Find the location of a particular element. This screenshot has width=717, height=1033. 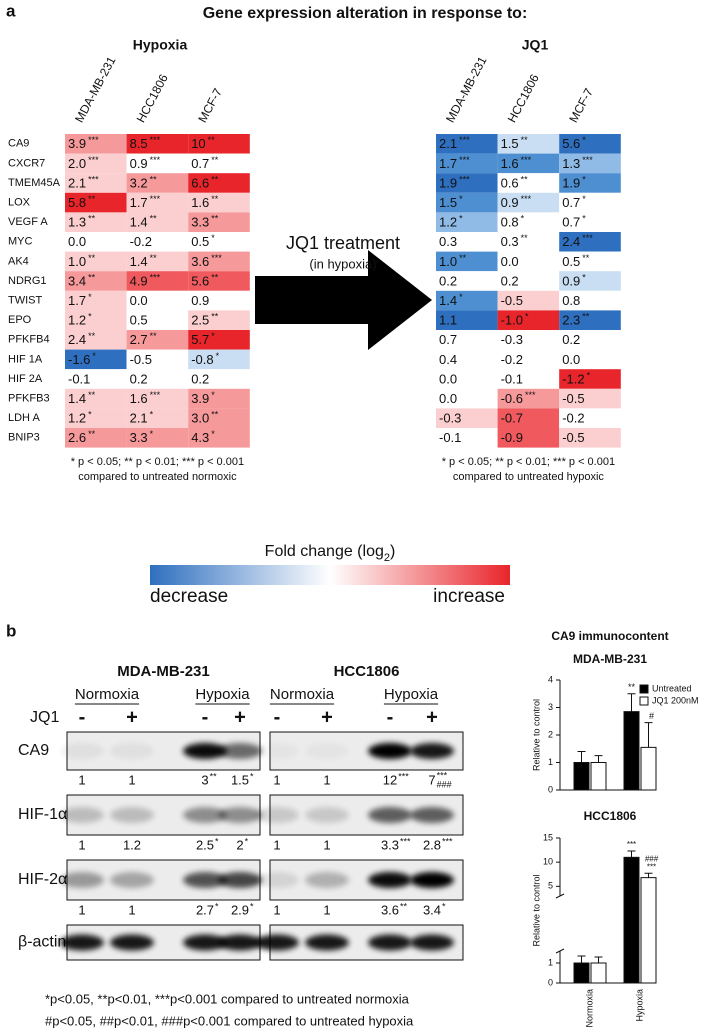

gene-label: CA9 is located at coordinates (18, 144).